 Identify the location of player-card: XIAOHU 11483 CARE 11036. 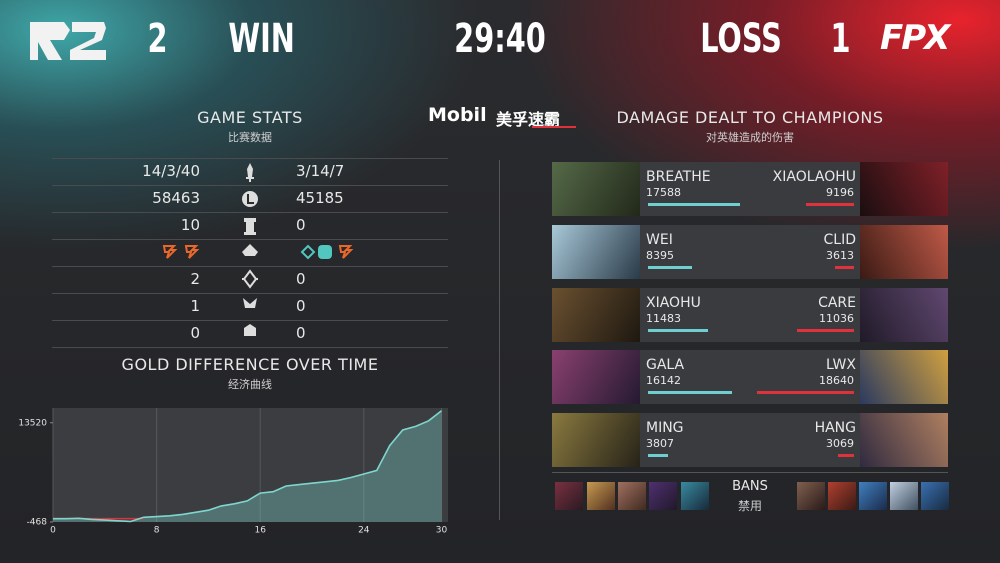
(750, 315).